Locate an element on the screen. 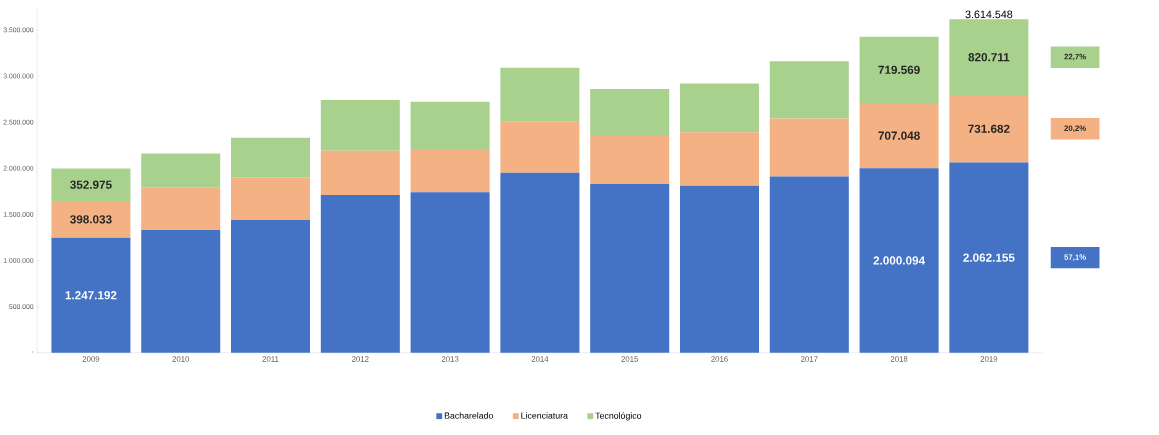 This screenshot has height=435, width=1159. data-label: 820.711 is located at coordinates (989, 57).